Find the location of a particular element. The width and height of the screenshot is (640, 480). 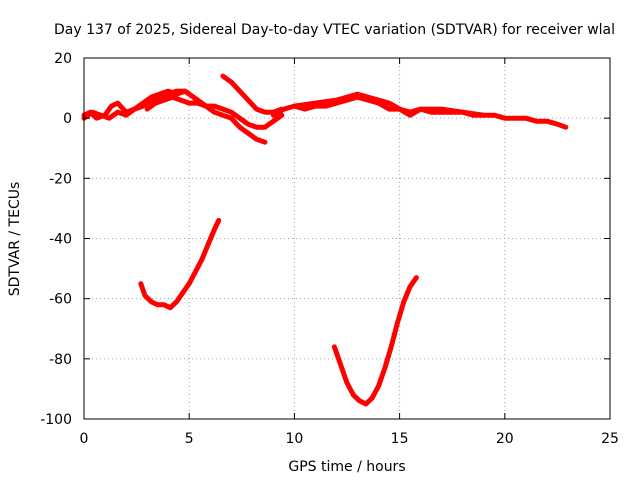

y-tick-label: -60 is located at coordinates (60, 300).